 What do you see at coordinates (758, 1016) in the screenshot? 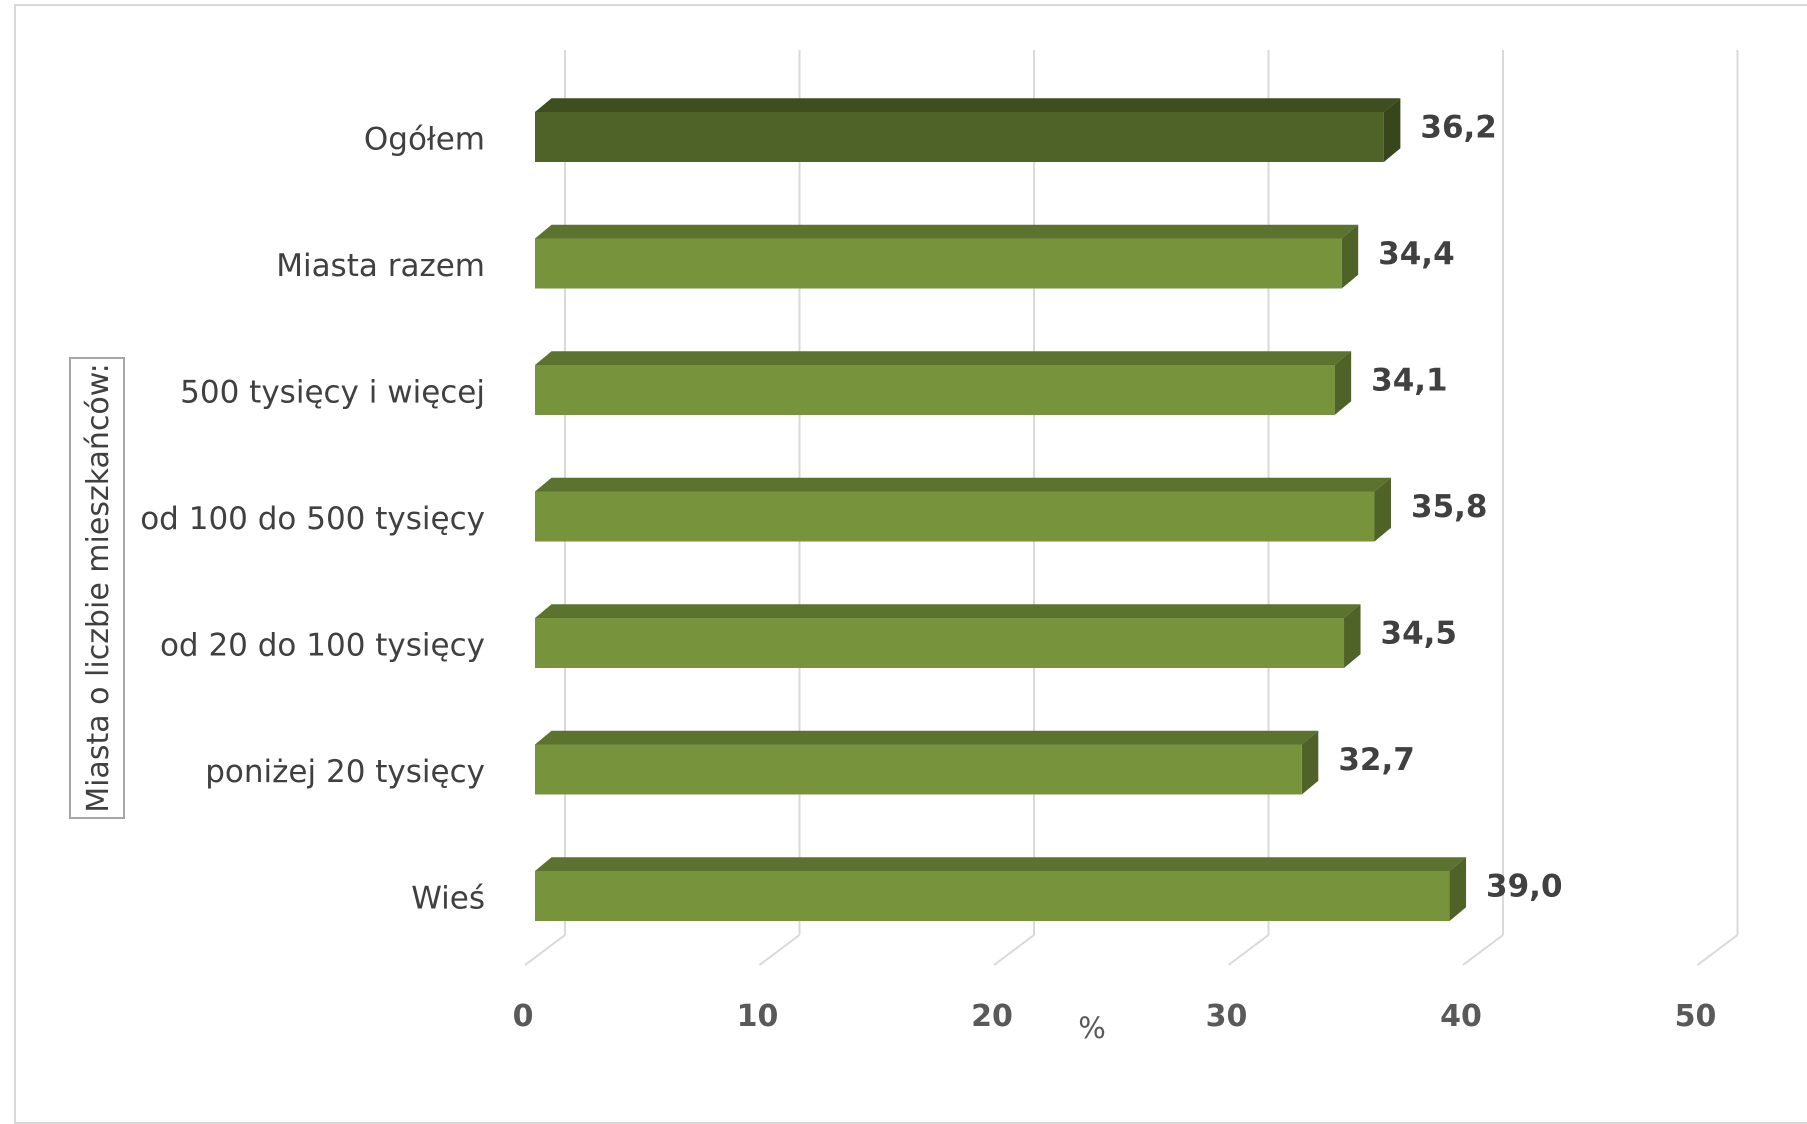
I see `x-tick-label: 10` at bounding box center [758, 1016].